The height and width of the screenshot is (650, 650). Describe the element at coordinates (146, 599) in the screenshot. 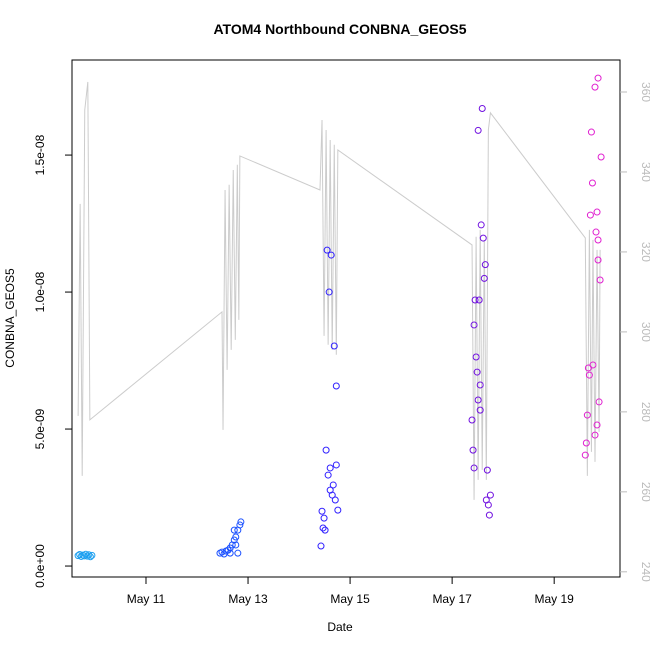

I see `x-tick-label: May 11` at that location.